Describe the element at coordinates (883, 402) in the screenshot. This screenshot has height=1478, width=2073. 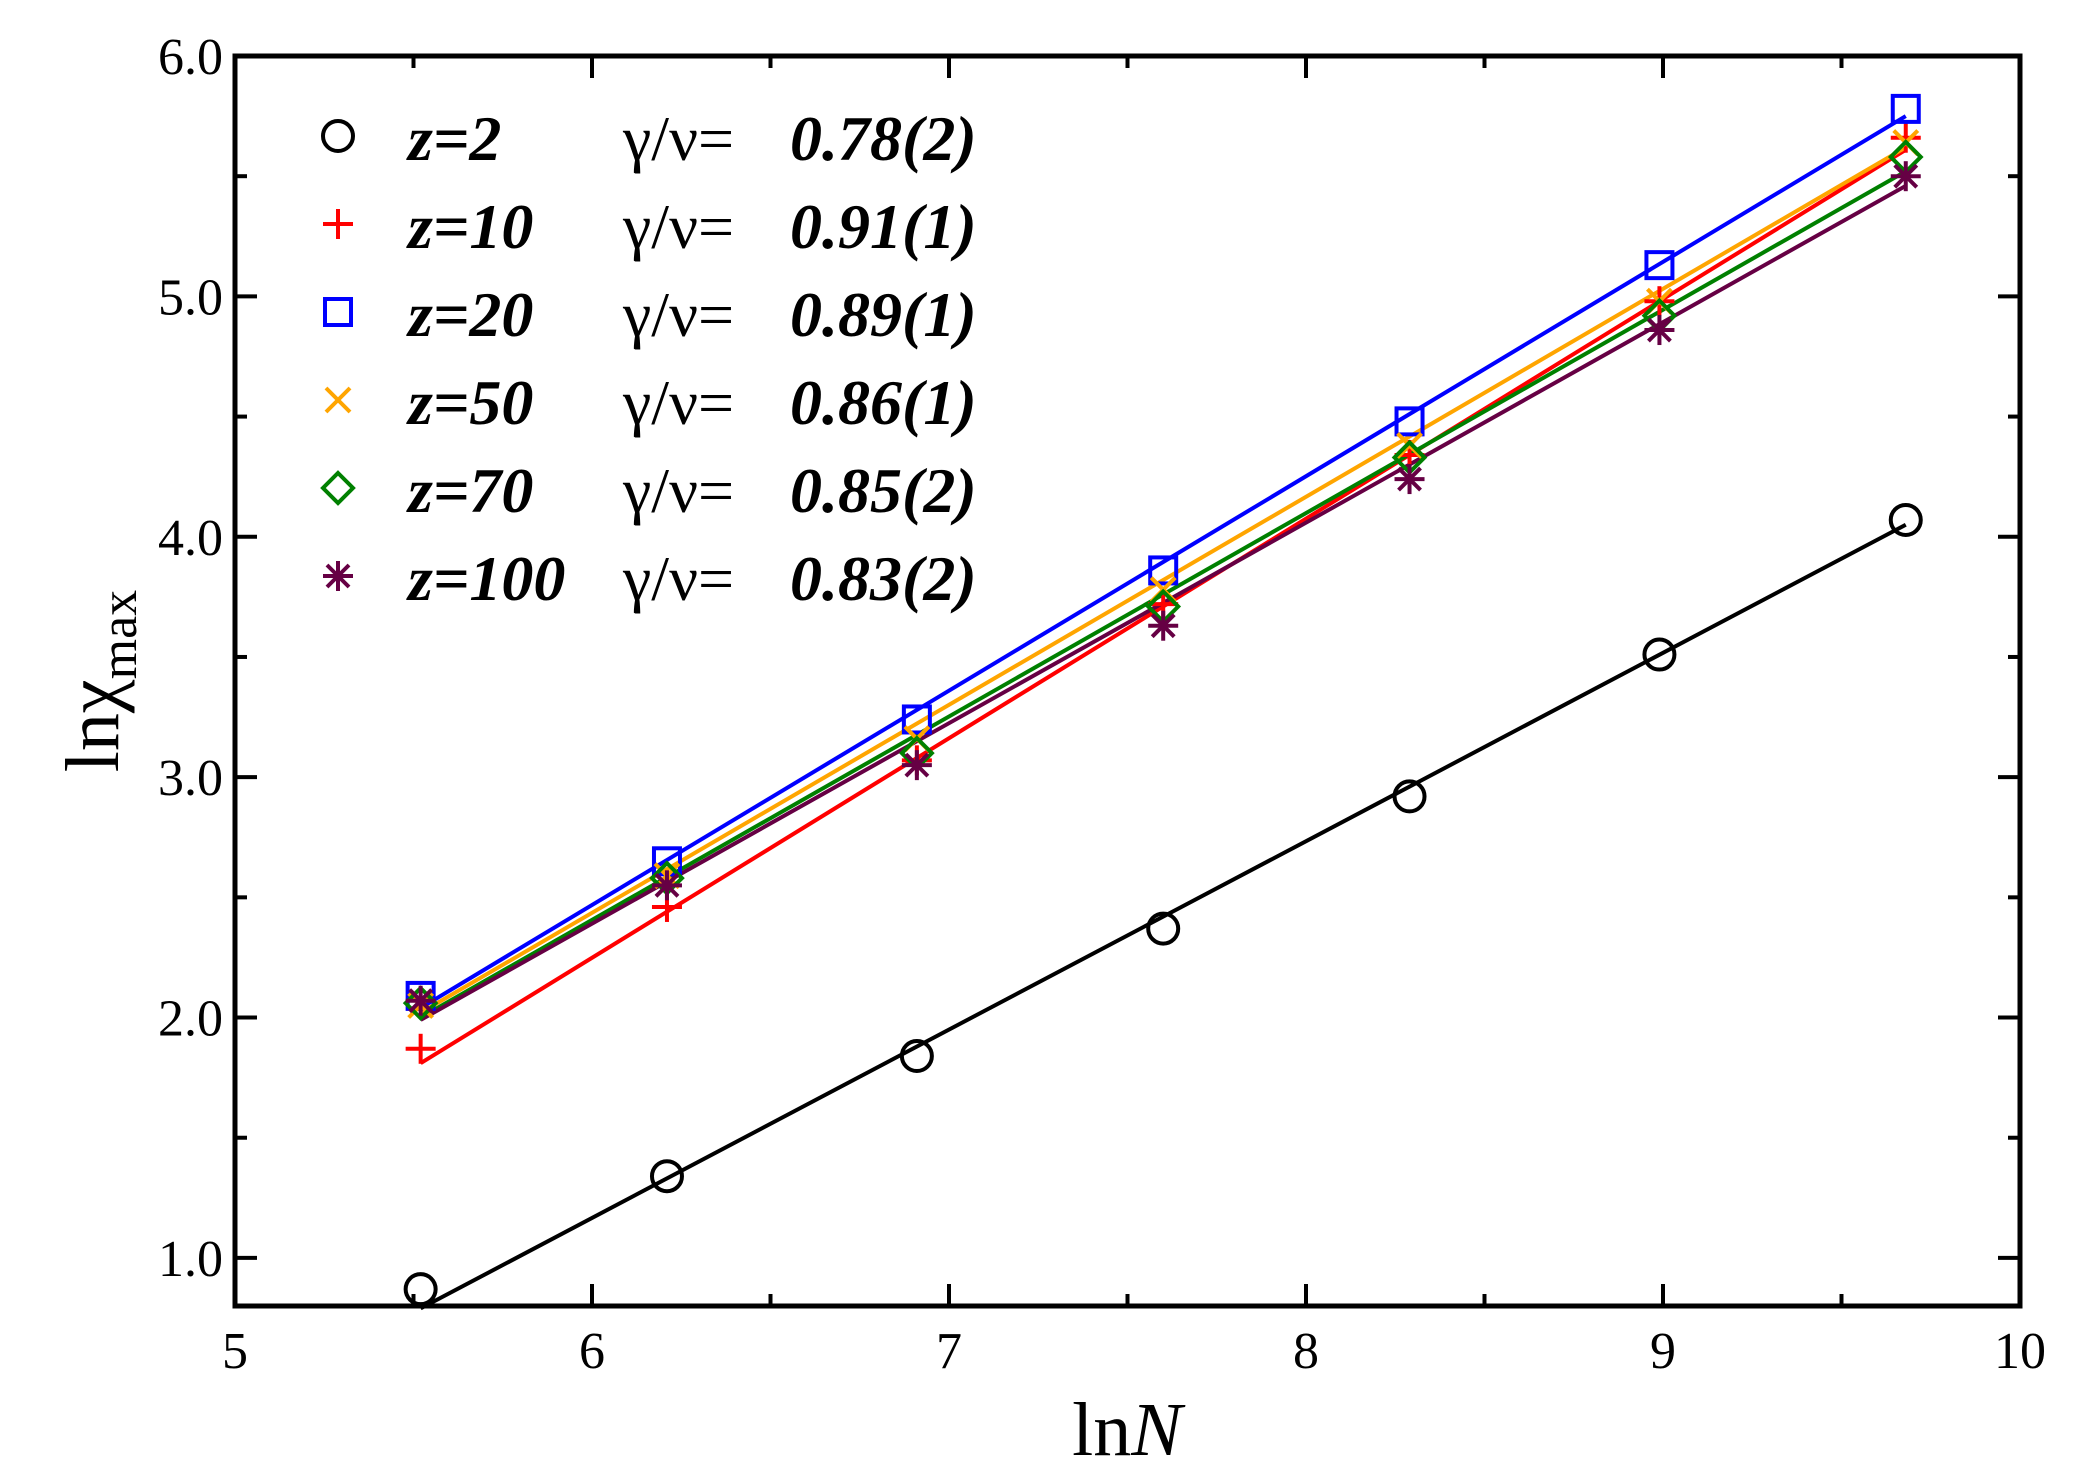
I see `legend-exponent: 0.86(1)` at that location.